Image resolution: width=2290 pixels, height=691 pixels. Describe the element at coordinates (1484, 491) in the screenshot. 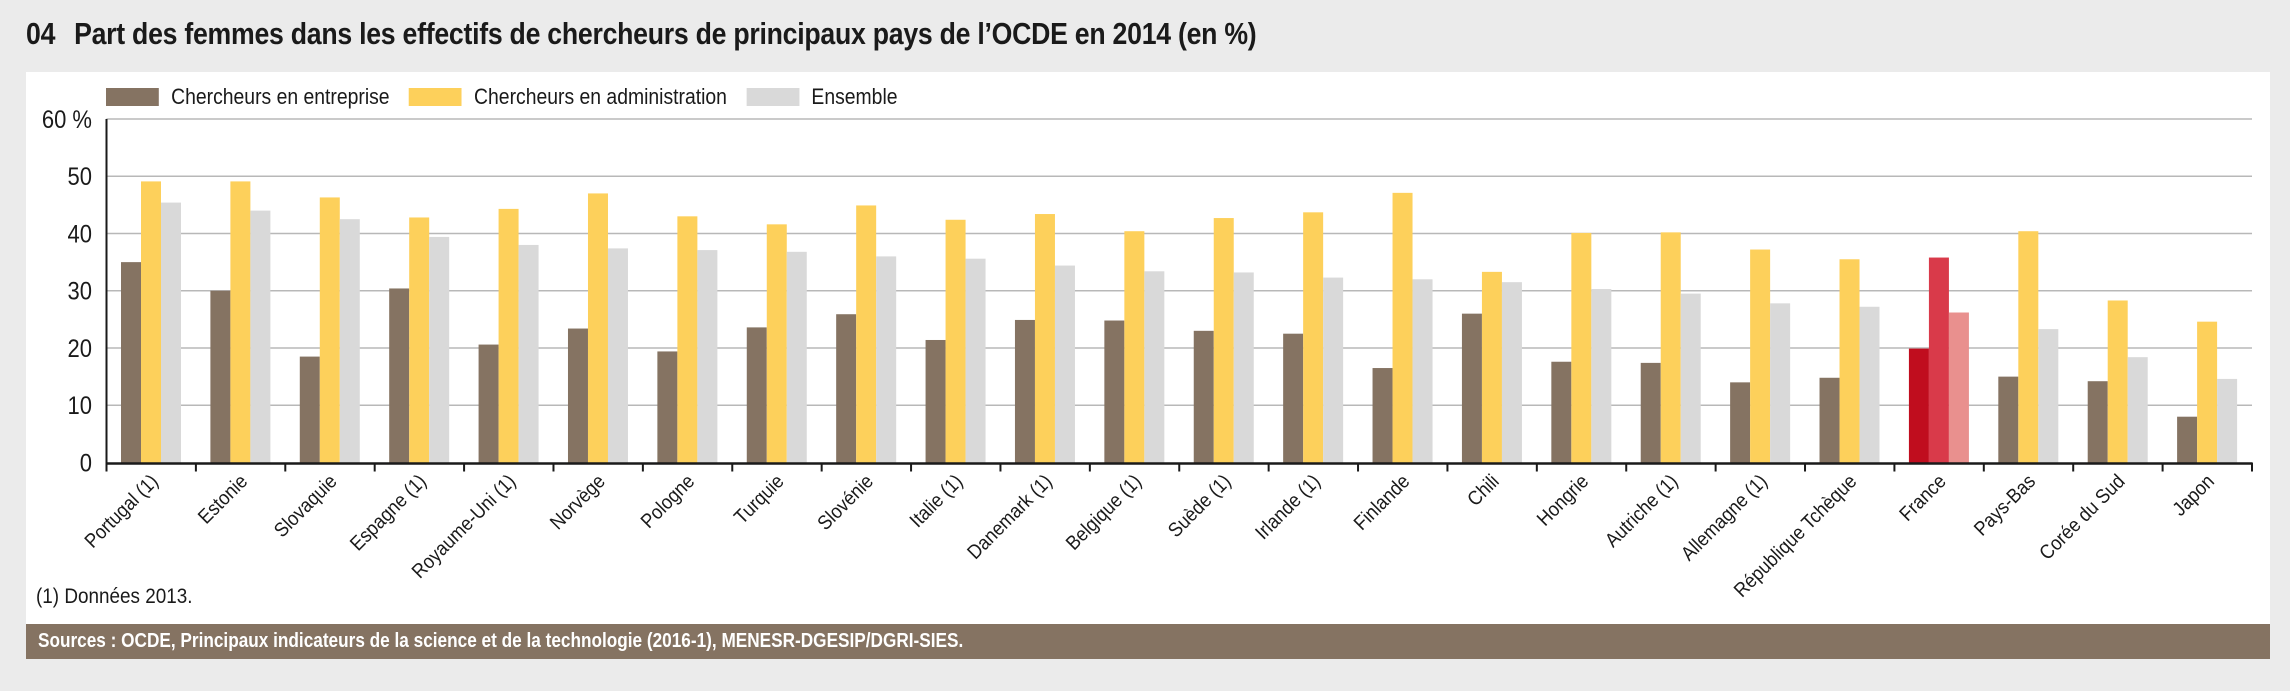

I see `x-category-label: Chili` at that location.